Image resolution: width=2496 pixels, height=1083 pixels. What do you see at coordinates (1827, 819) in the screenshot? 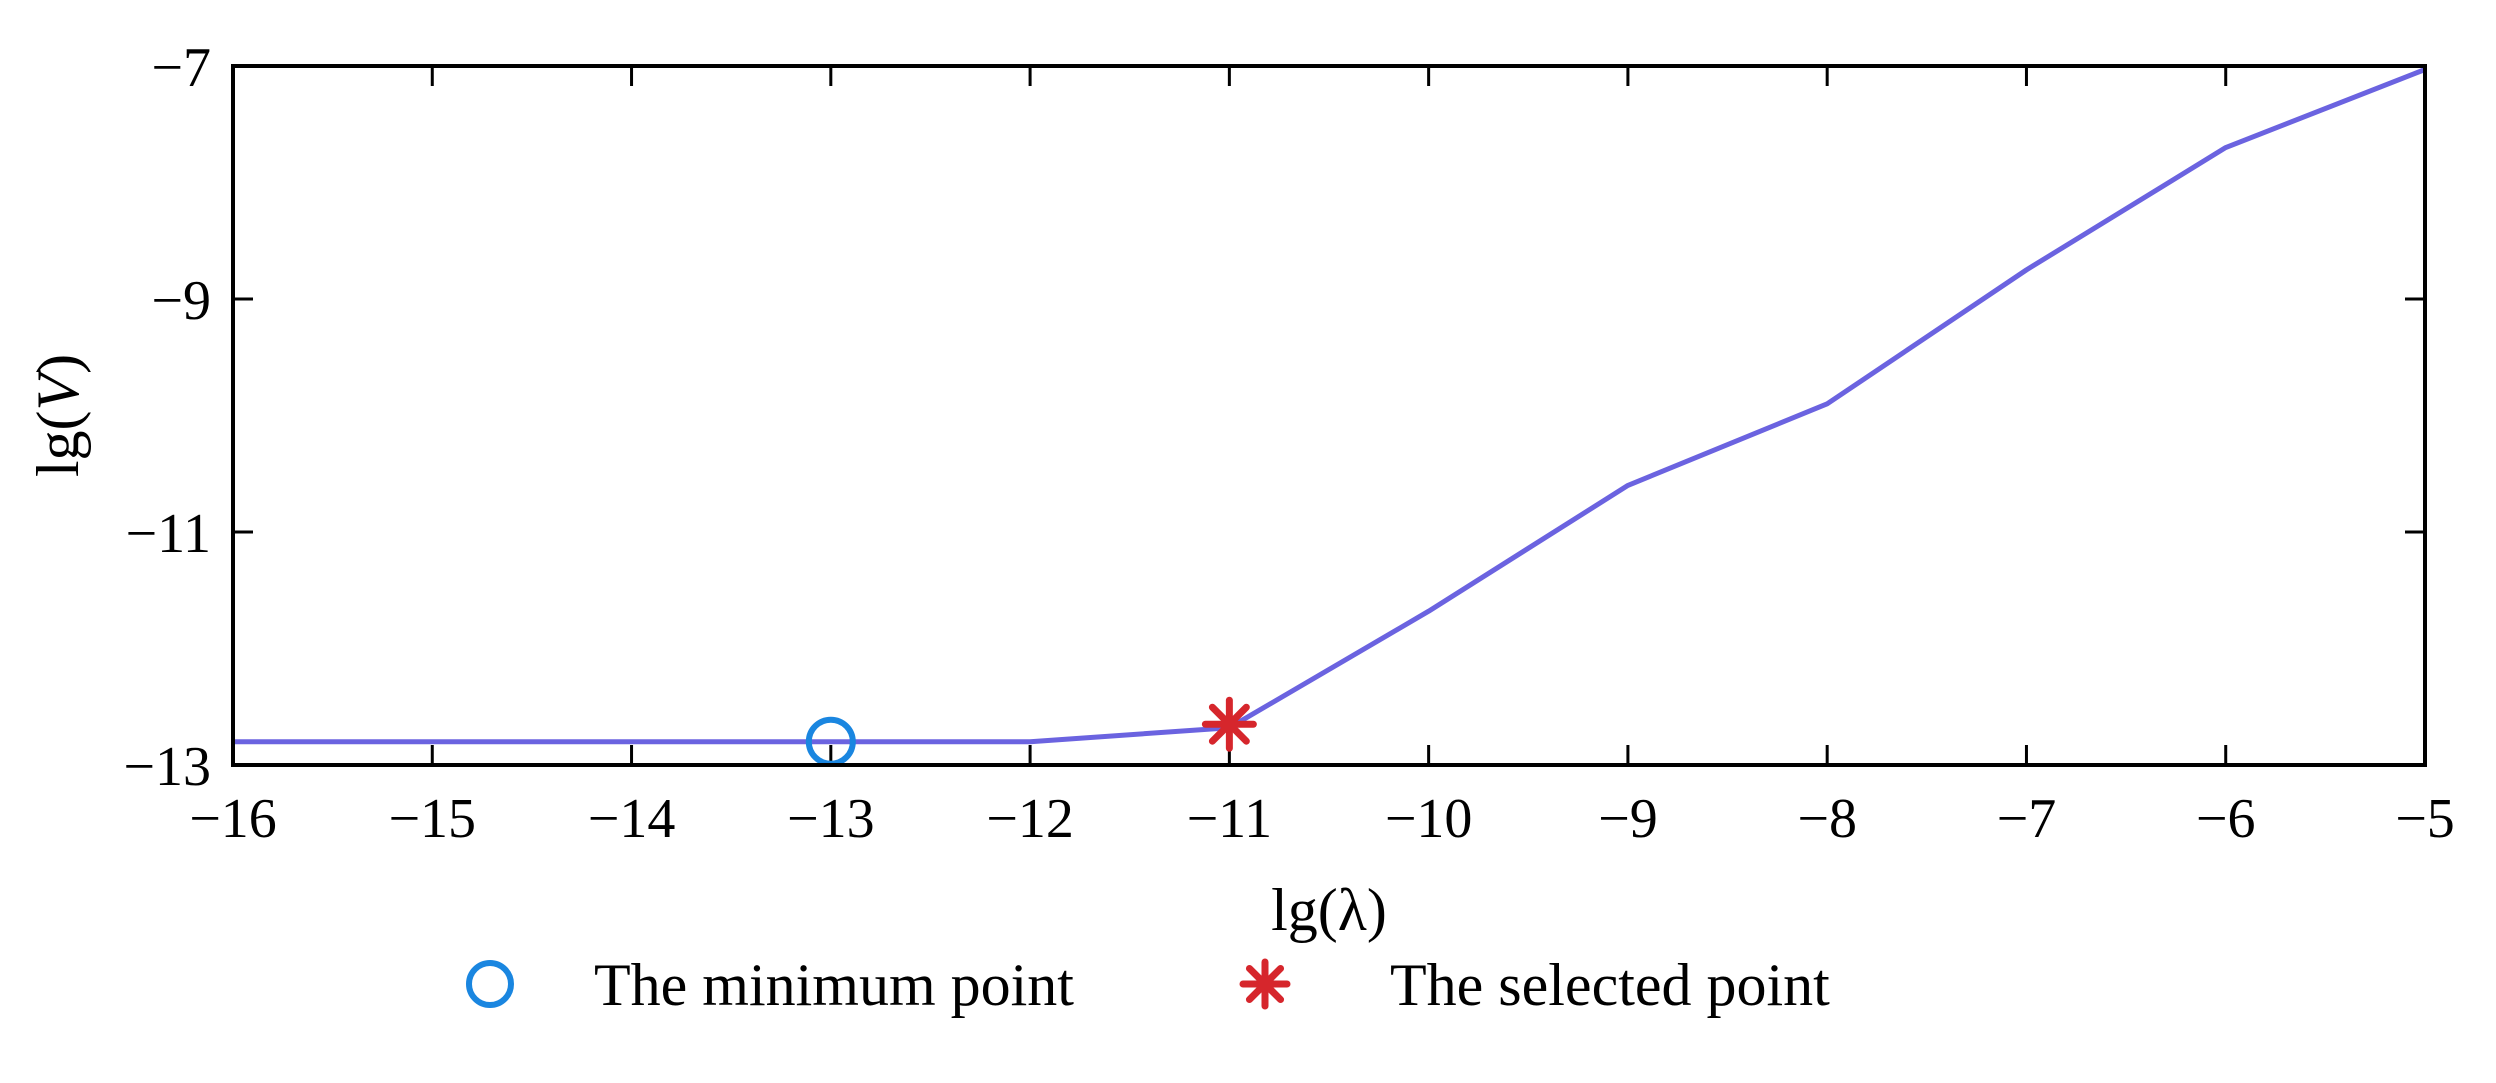
I see `x-tick-label-8: −8` at bounding box center [1827, 819].